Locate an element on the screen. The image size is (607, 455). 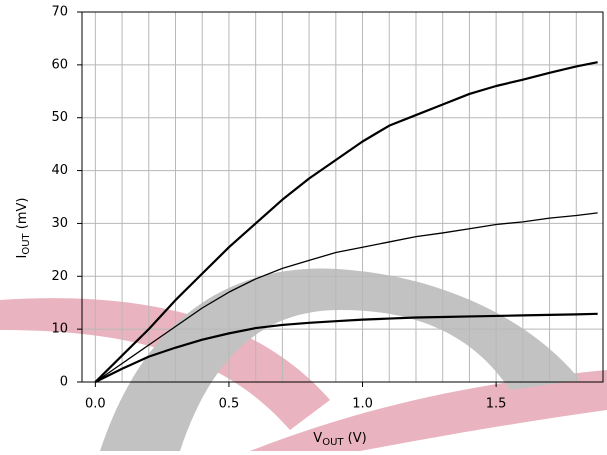
x-label-unit: (V) is located at coordinates (355, 438).